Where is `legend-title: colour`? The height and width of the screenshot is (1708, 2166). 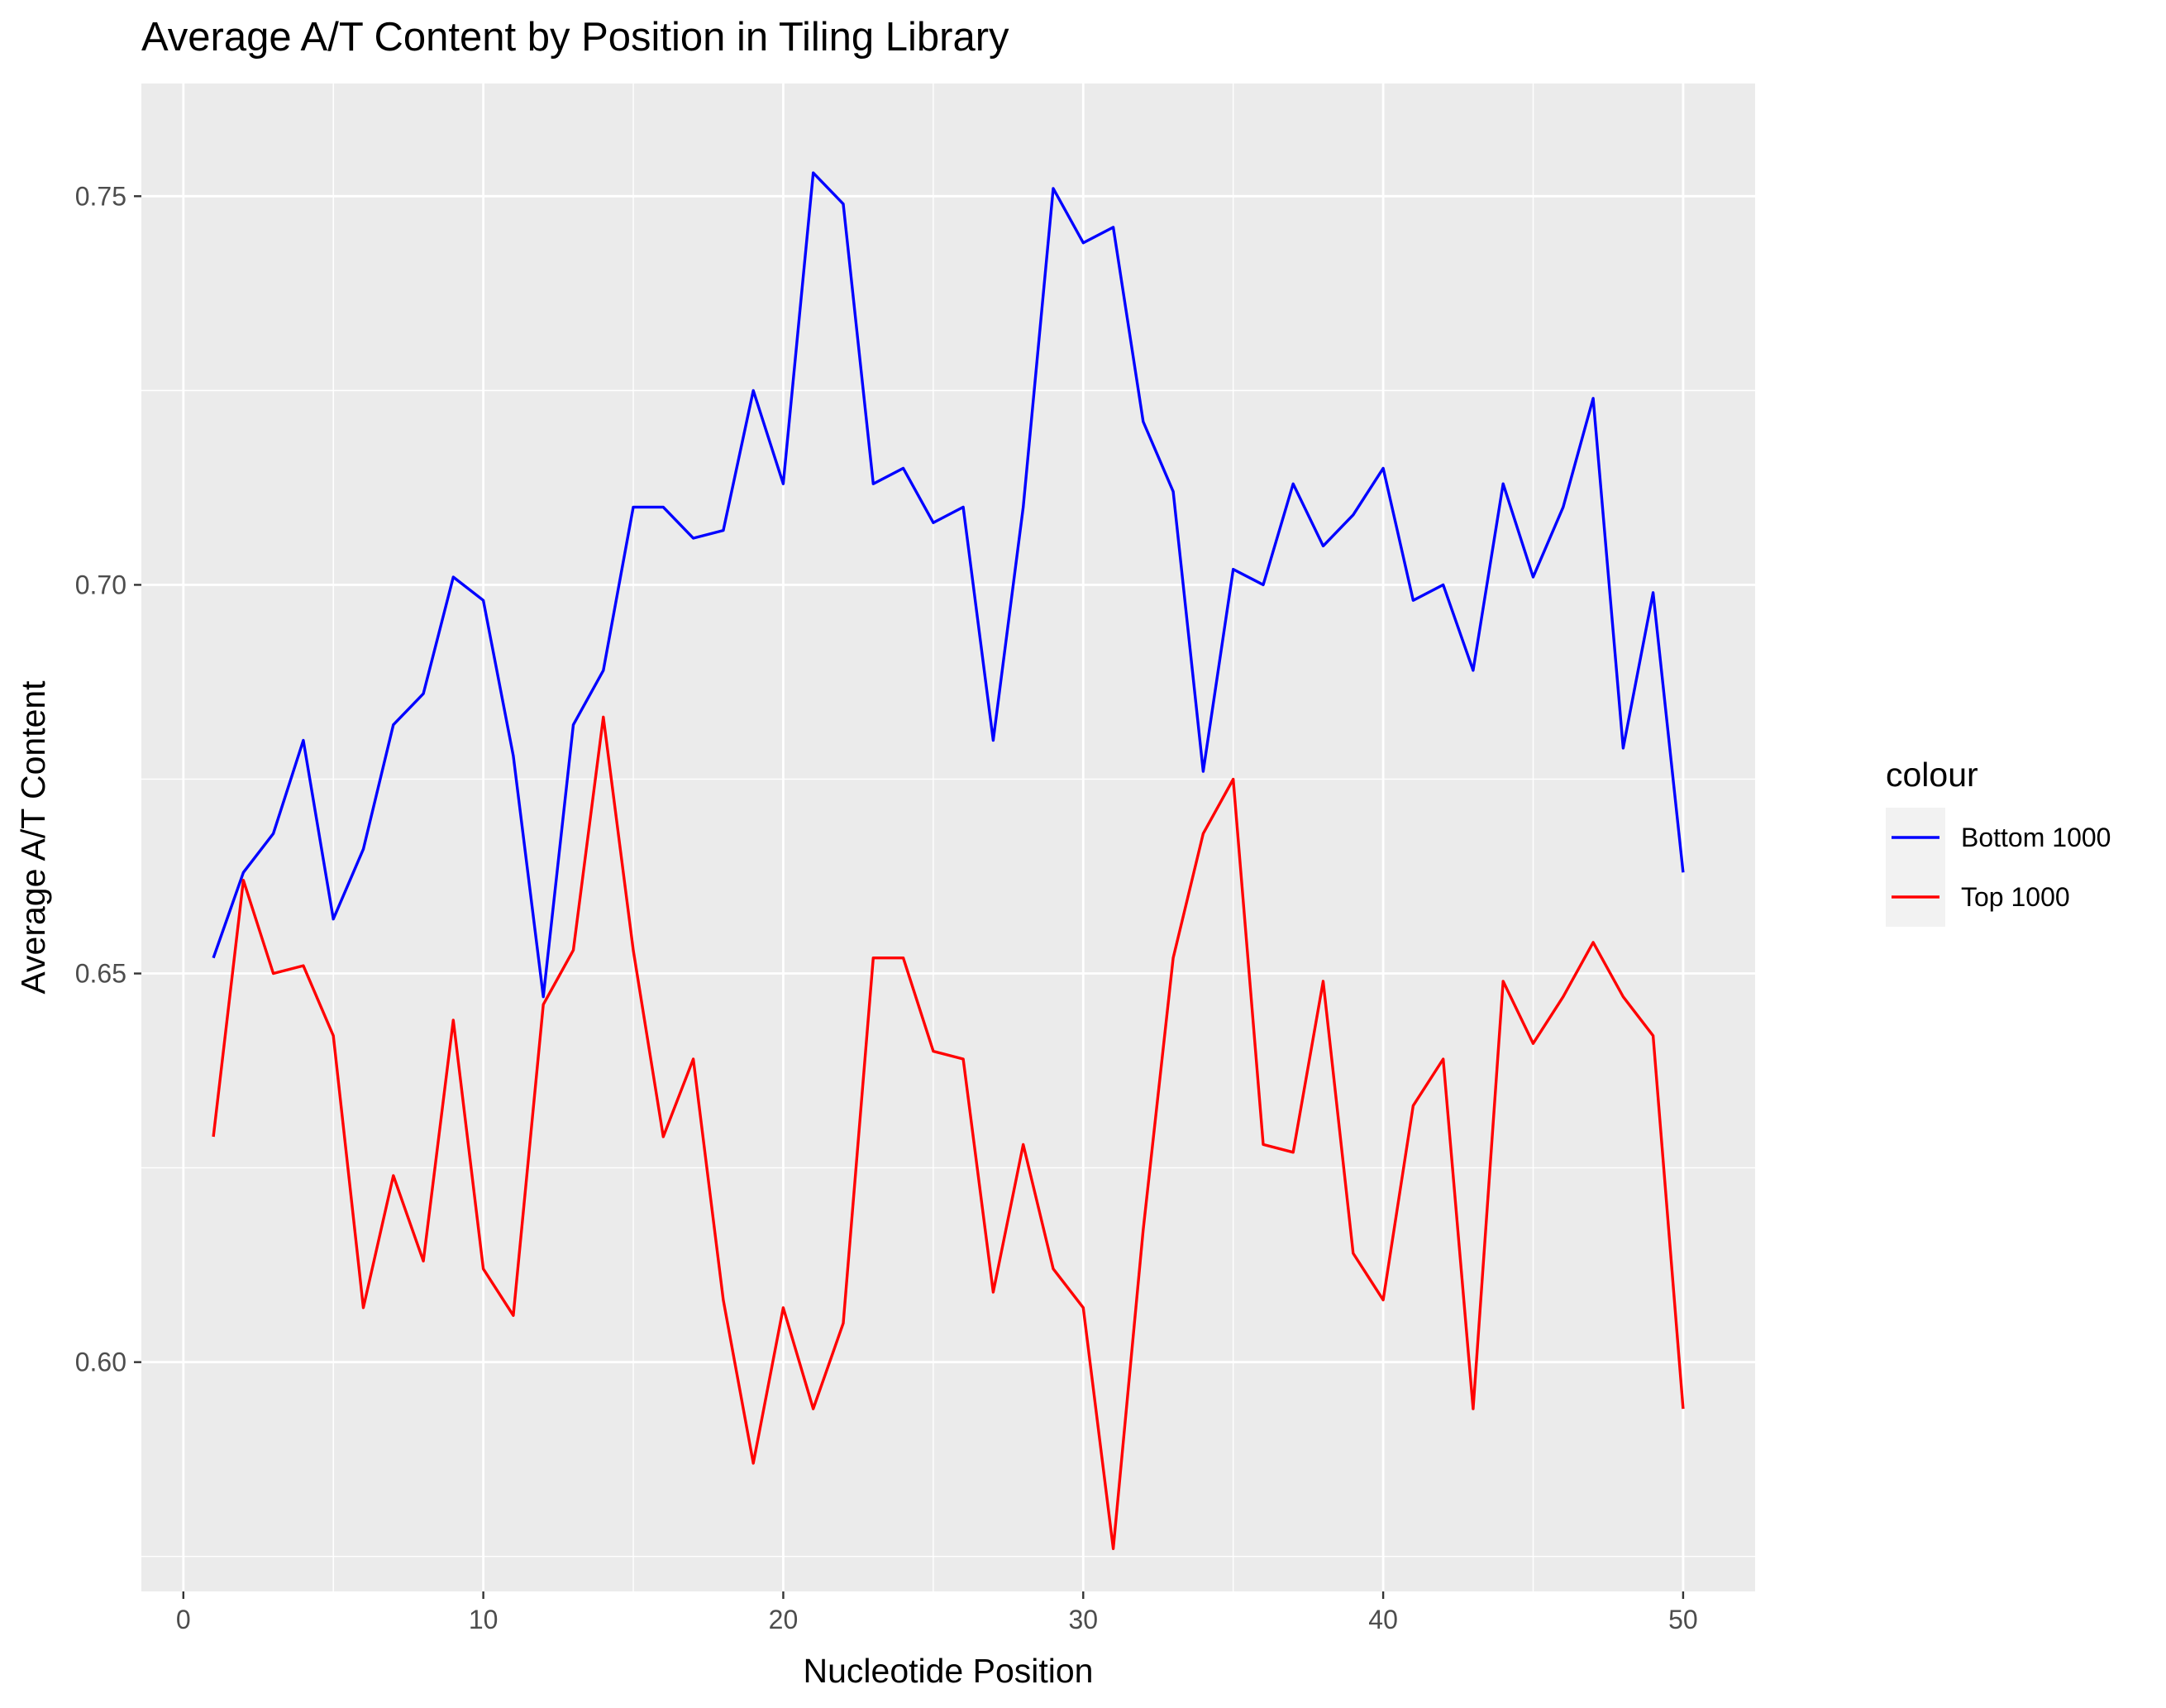
legend-title: colour is located at coordinates (1932, 775).